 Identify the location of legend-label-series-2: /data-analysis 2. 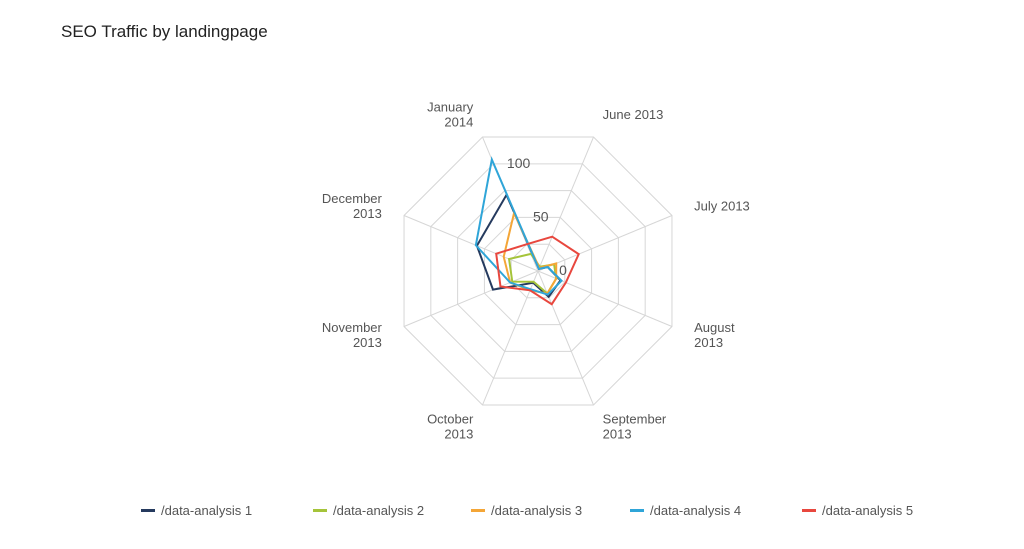
(379, 510).